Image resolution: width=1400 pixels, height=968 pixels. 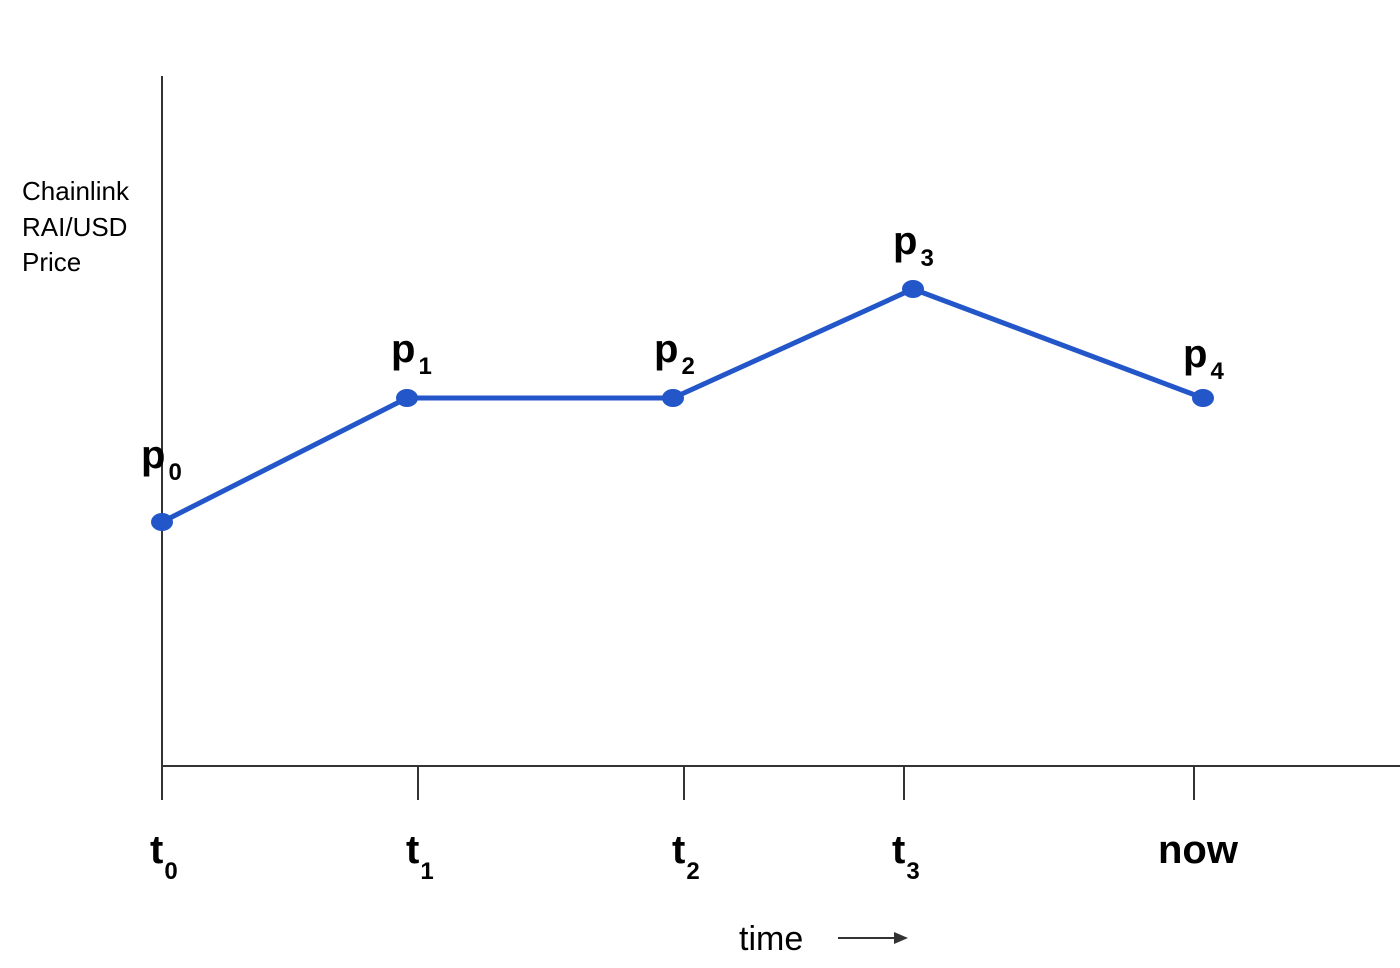 I want to click on y-axis-label: RAI/USD, so click(x=74, y=227).